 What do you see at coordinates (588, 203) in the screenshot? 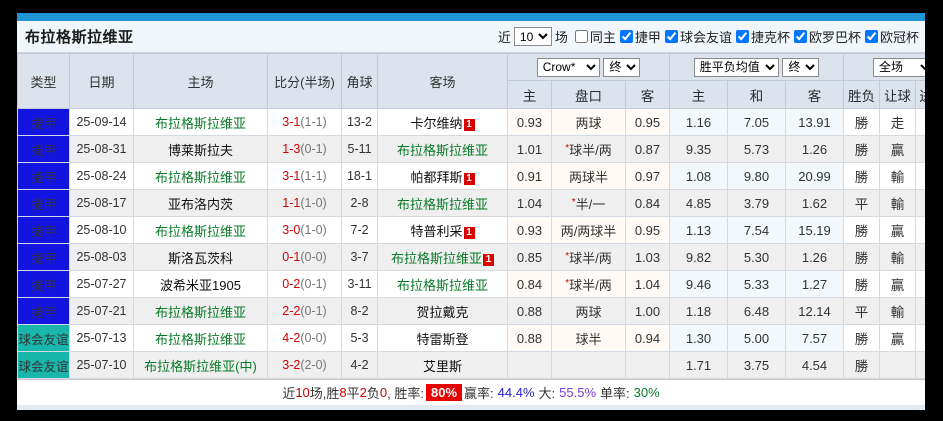
I see `cell-handicap-line: *半/一` at bounding box center [588, 203].